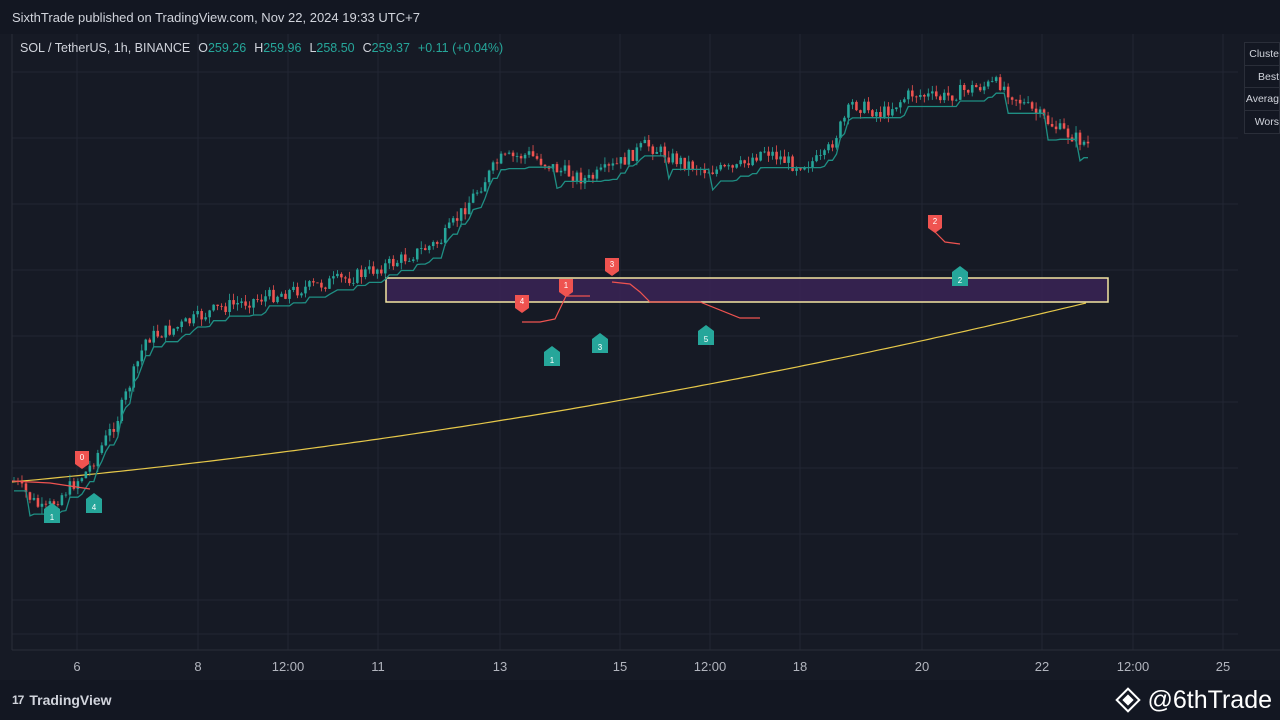  Describe the element at coordinates (706, 335) in the screenshot. I see `buy-signal-marker: 5` at that location.